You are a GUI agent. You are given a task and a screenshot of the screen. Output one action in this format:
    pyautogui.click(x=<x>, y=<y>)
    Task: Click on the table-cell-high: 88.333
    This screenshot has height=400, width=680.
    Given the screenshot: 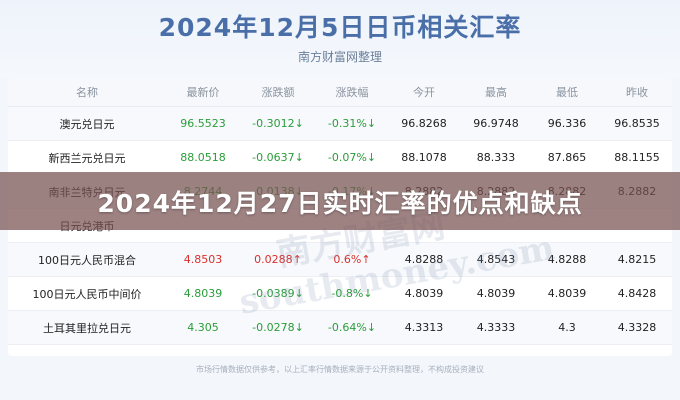 What is the action you would take?
    pyautogui.click(x=496, y=157)
    